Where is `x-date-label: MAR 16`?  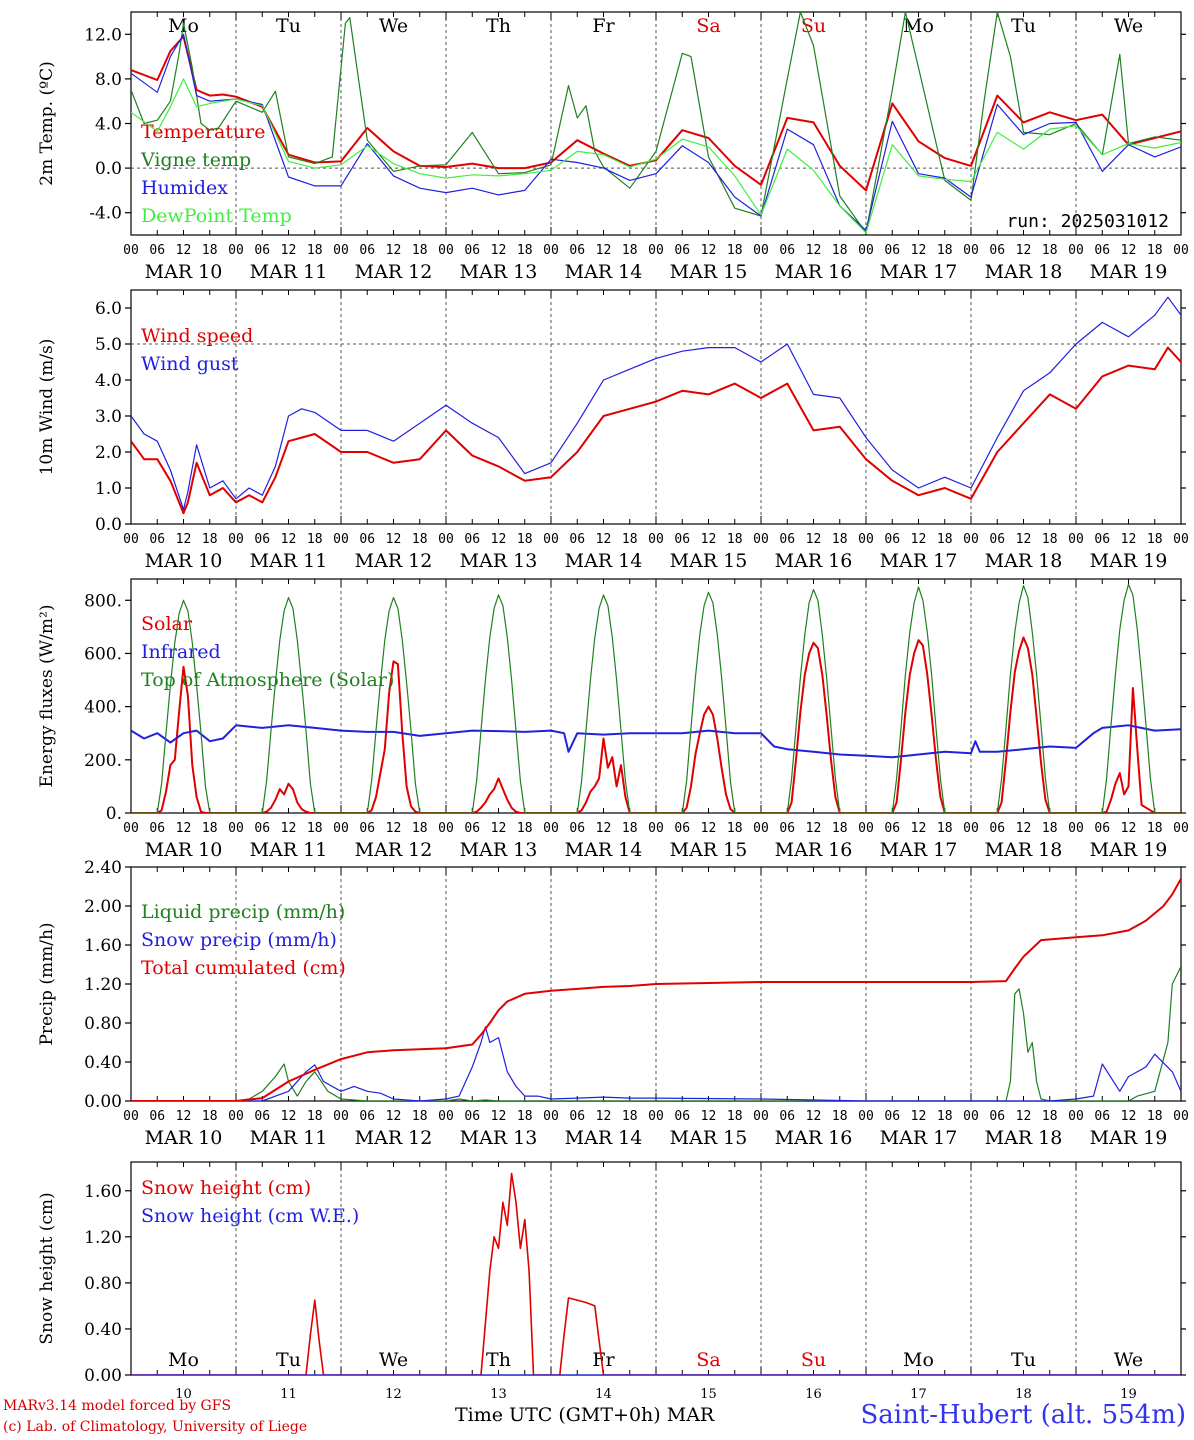
x-date-label: MAR 16 is located at coordinates (814, 561).